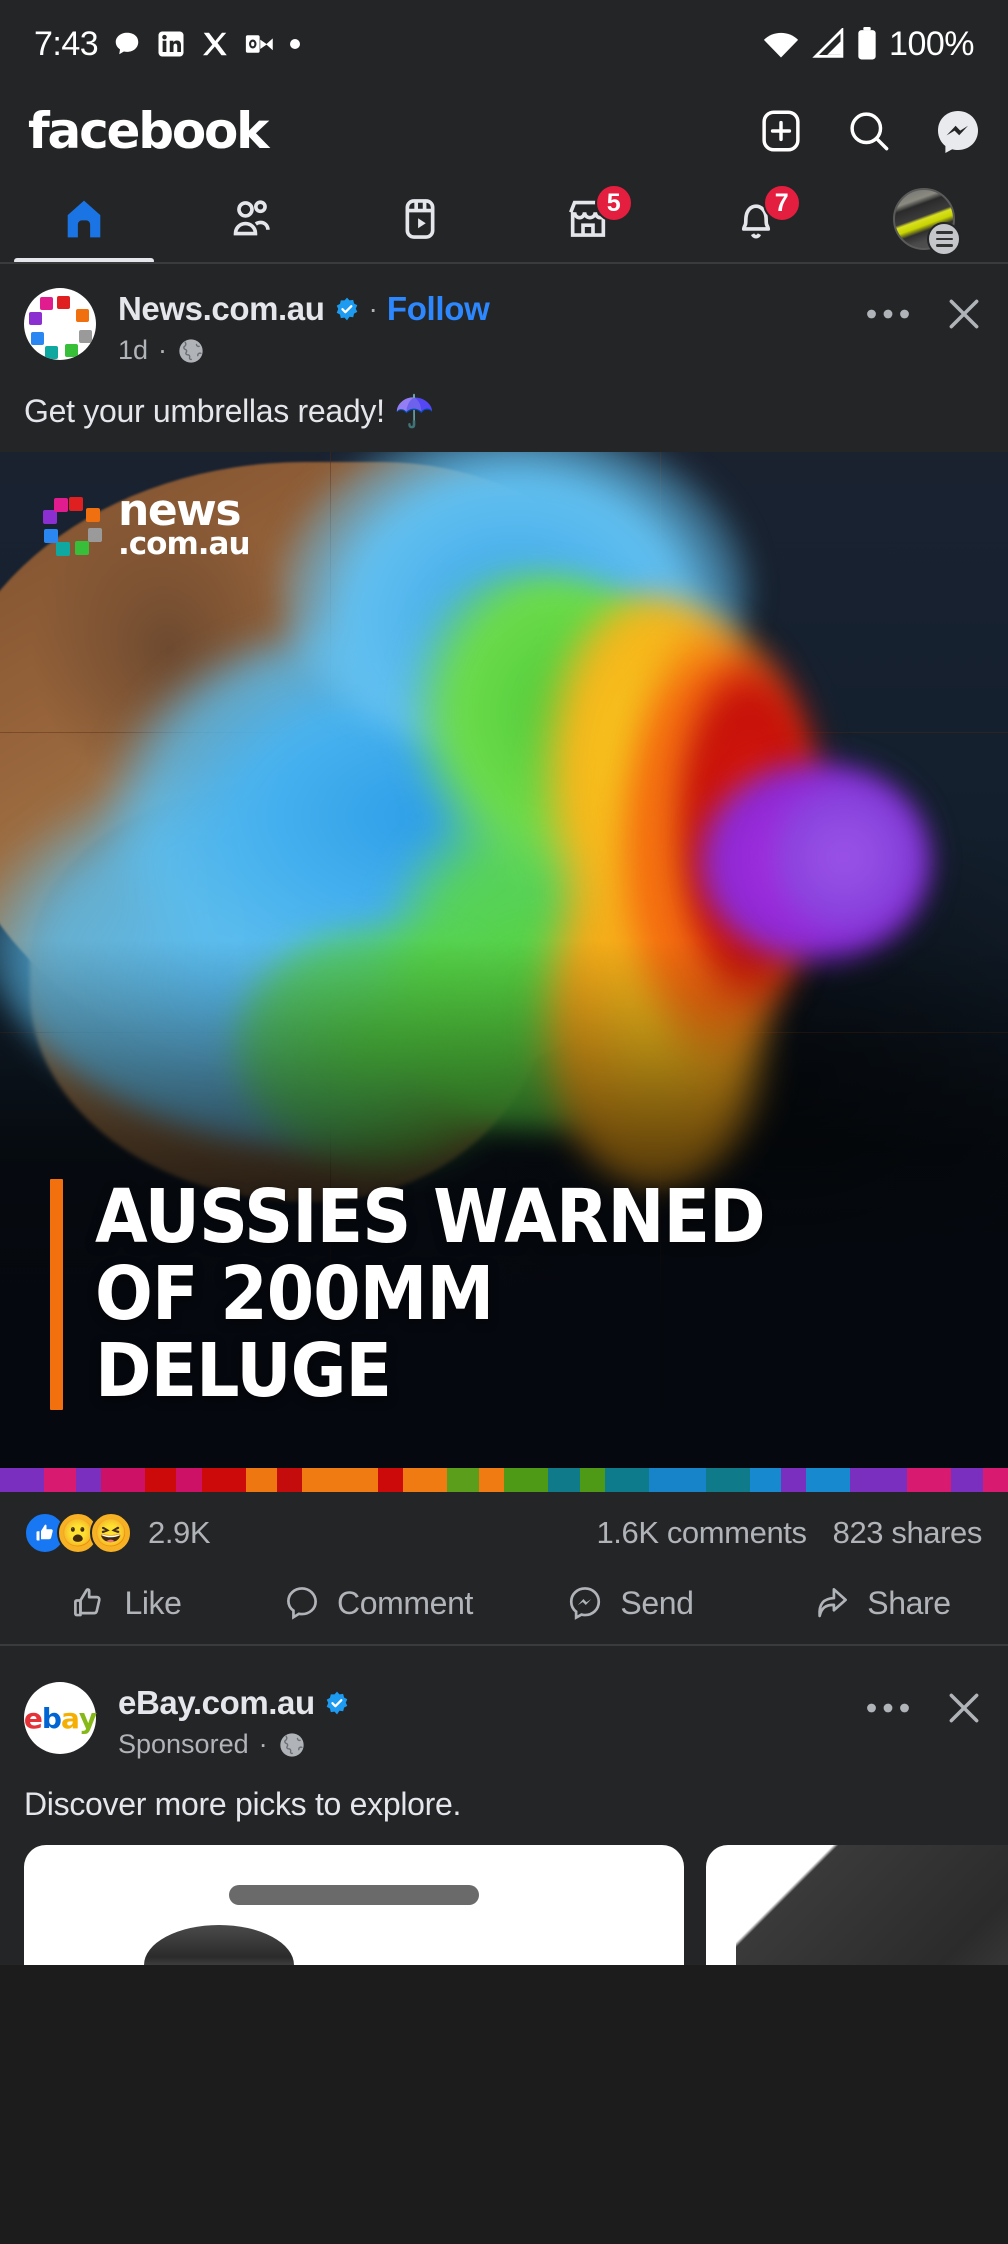 The width and height of the screenshot is (1008, 2244). I want to click on add-post-icon, so click(781, 131).